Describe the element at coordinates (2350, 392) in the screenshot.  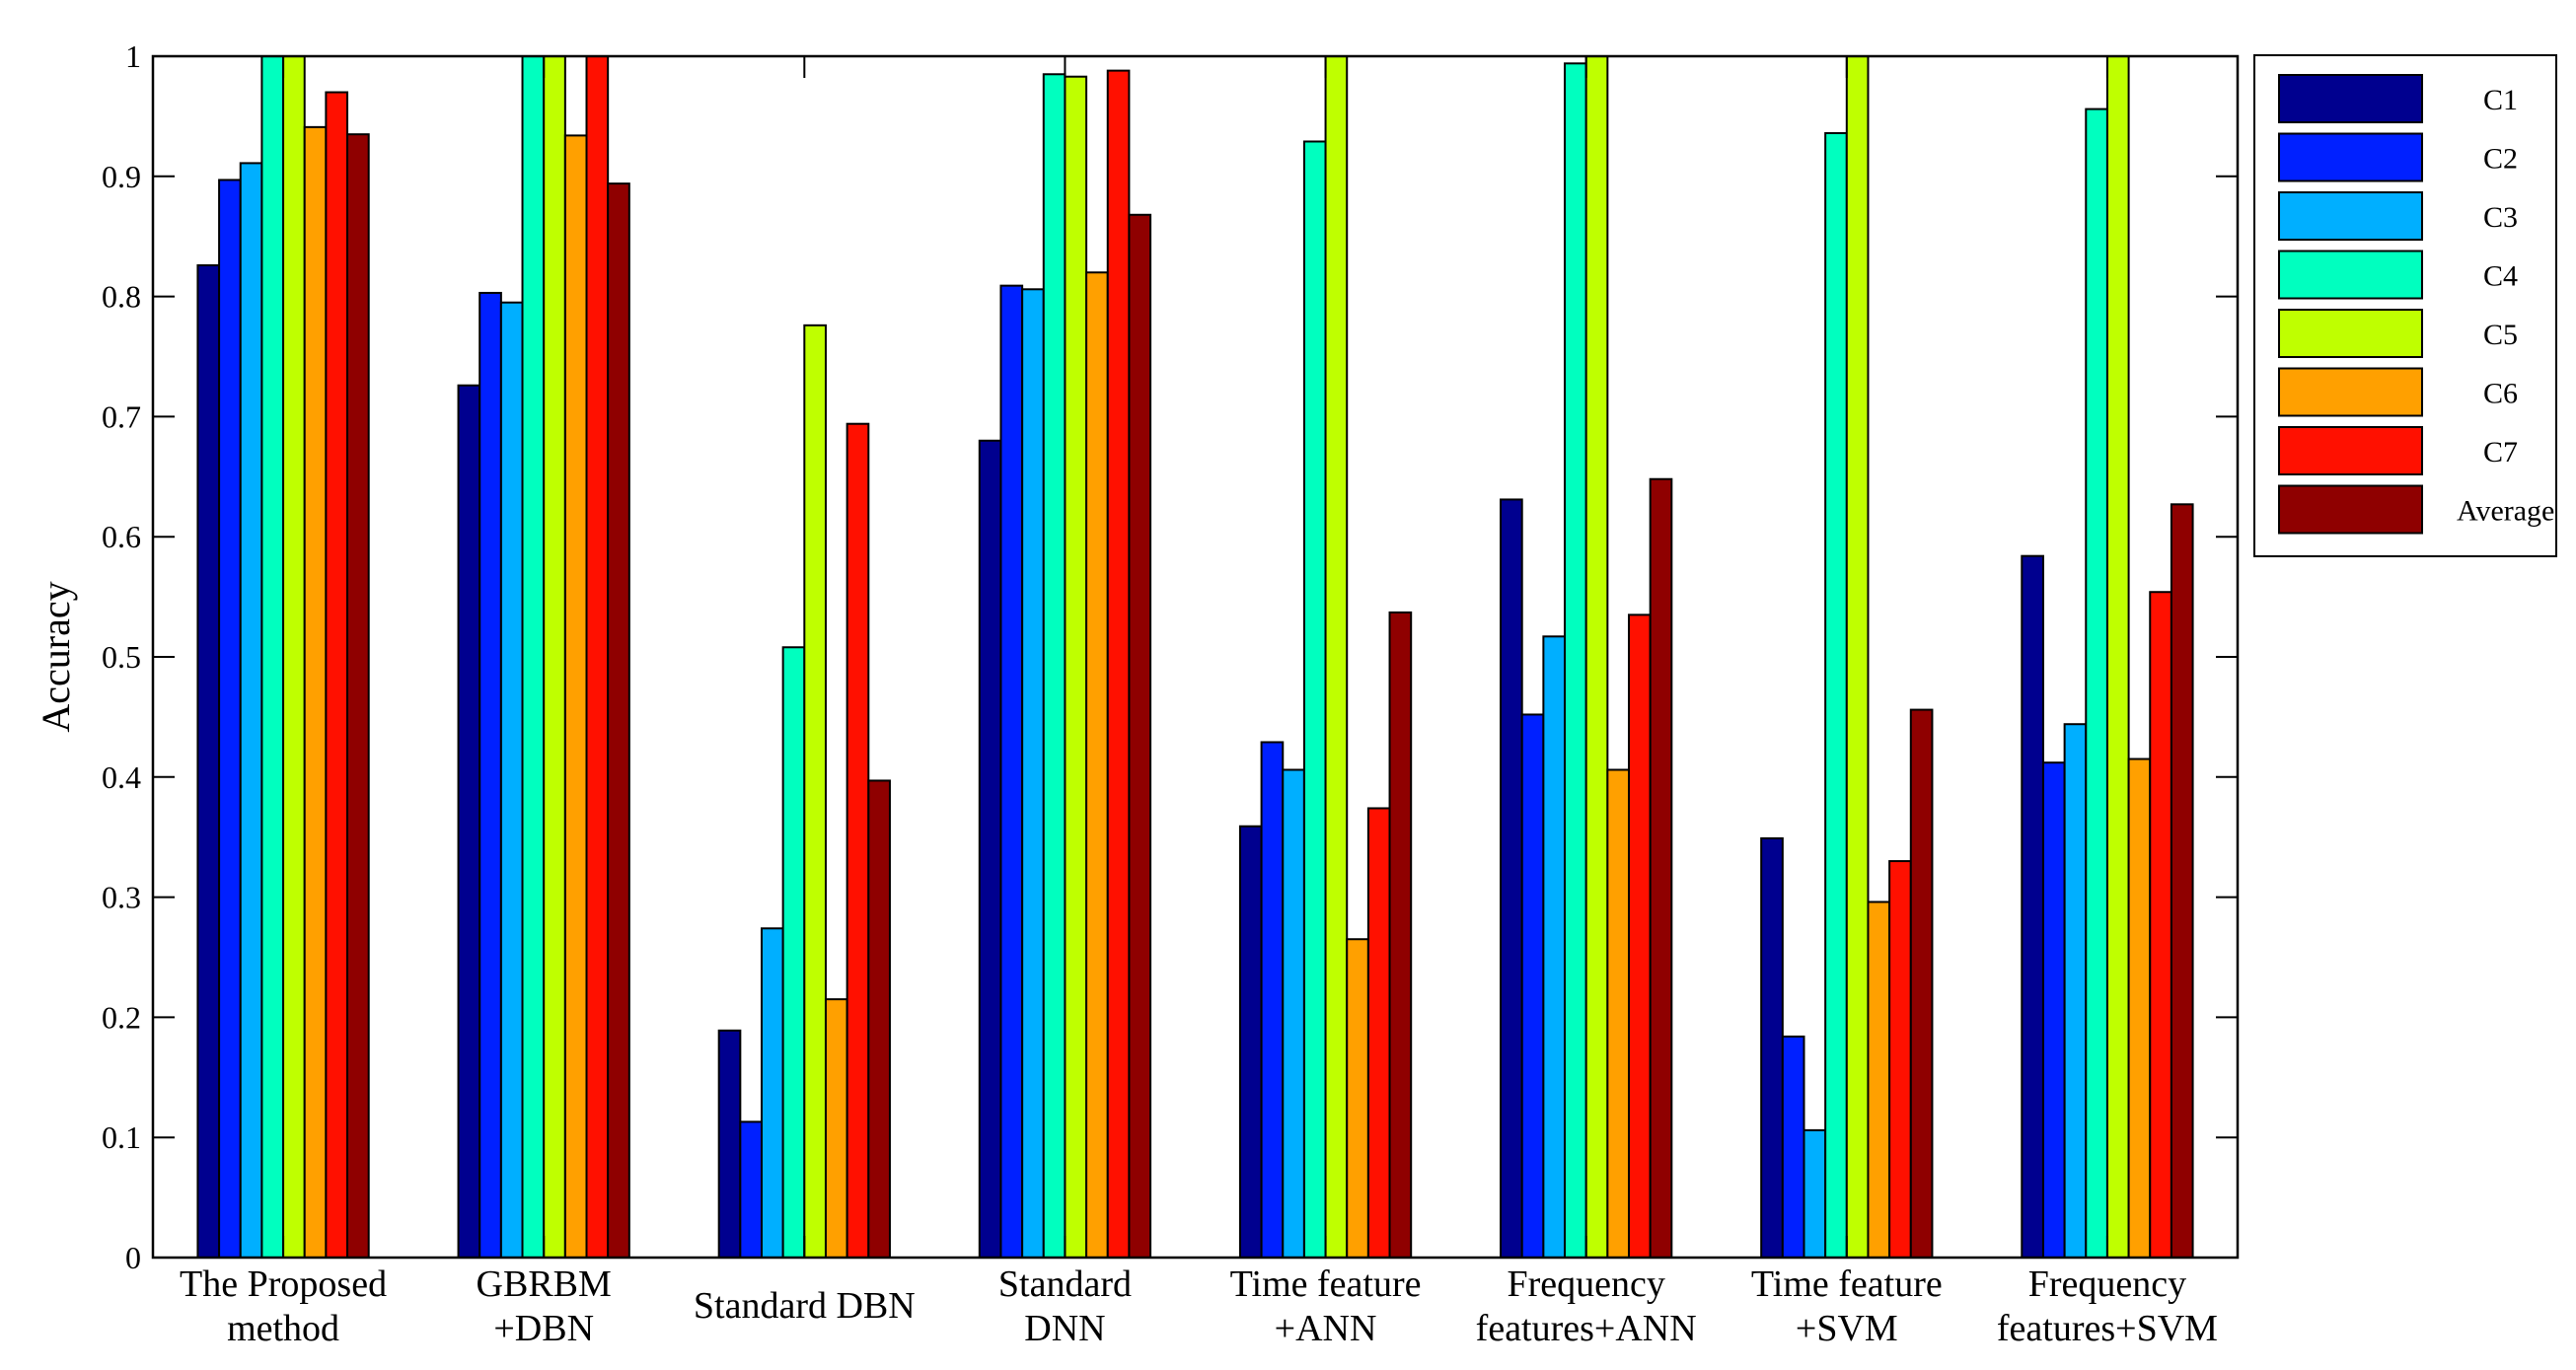
I see `legend-swatch-c6` at that location.